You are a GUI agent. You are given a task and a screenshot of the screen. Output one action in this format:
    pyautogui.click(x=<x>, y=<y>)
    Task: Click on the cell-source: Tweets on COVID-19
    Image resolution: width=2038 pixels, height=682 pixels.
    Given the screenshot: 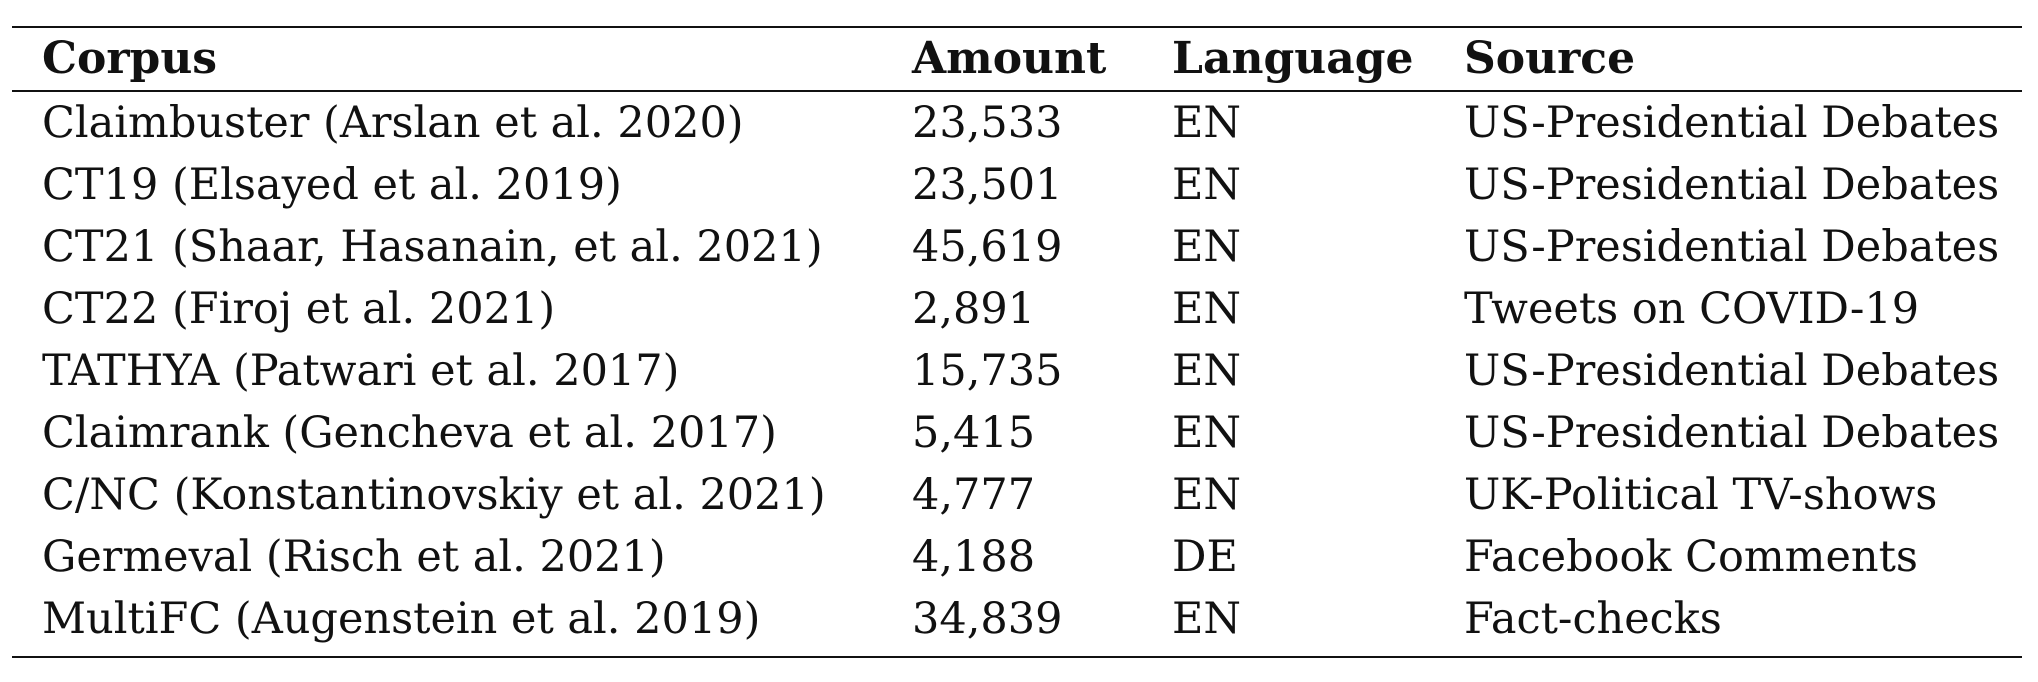 What is the action you would take?
    pyautogui.click(x=1692, y=309)
    